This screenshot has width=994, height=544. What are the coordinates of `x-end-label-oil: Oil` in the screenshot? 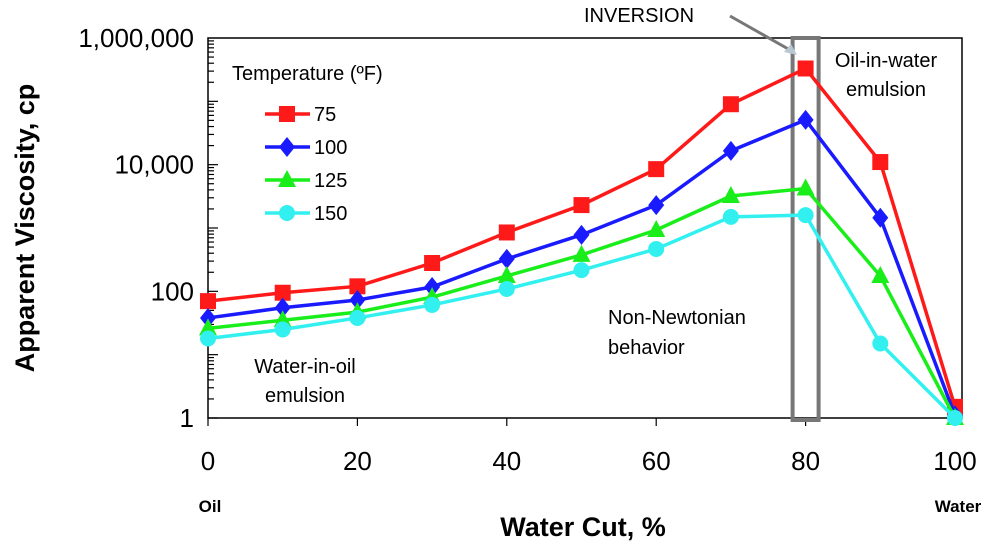 It's located at (210, 506).